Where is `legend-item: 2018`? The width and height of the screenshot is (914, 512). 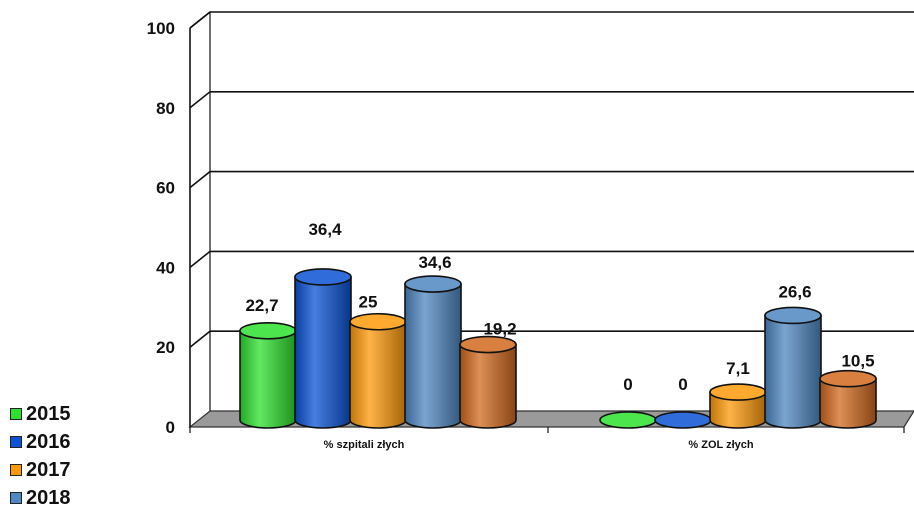
legend-item: 2018 is located at coordinates (40, 498).